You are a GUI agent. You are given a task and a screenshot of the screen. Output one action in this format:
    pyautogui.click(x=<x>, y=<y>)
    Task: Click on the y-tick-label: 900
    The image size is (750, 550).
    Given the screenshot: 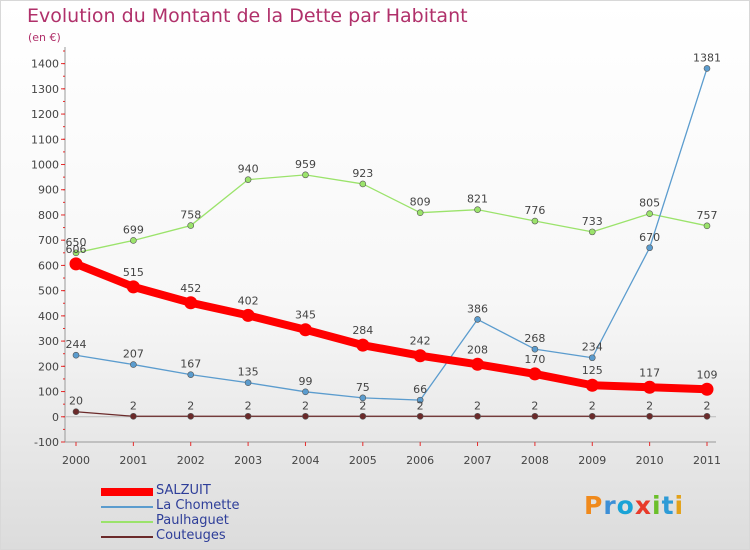 What is the action you would take?
    pyautogui.click(x=48, y=190)
    